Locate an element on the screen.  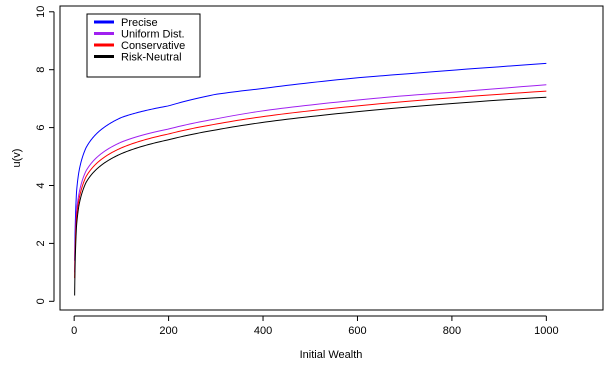
y-axis: 0 2 4 6 8 10 is located at coordinates (45, 155).